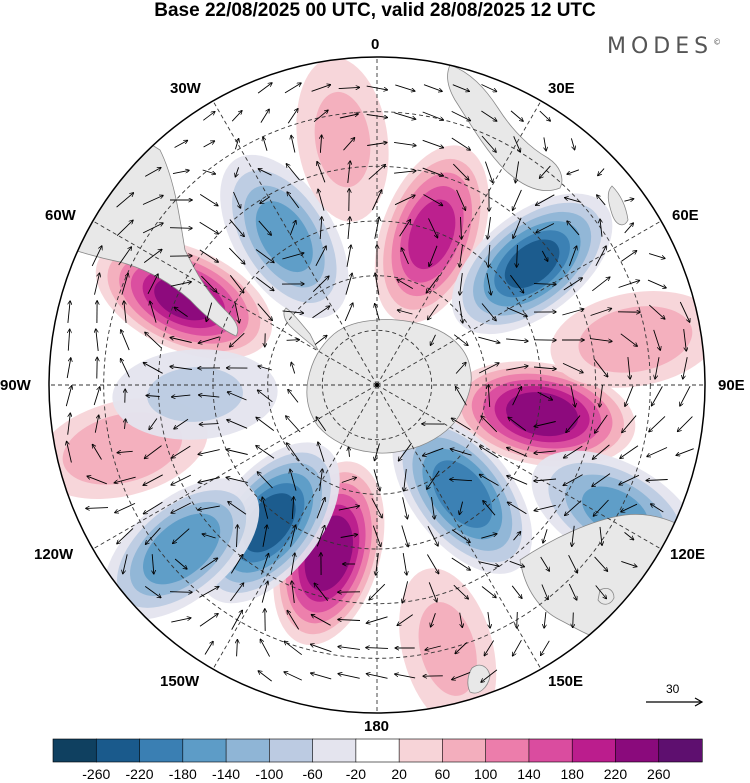 Image resolution: width=750 pixels, height=783 pixels. What do you see at coordinates (301, 329) in the screenshot?
I see `antarctic-peninsula` at bounding box center [301, 329].